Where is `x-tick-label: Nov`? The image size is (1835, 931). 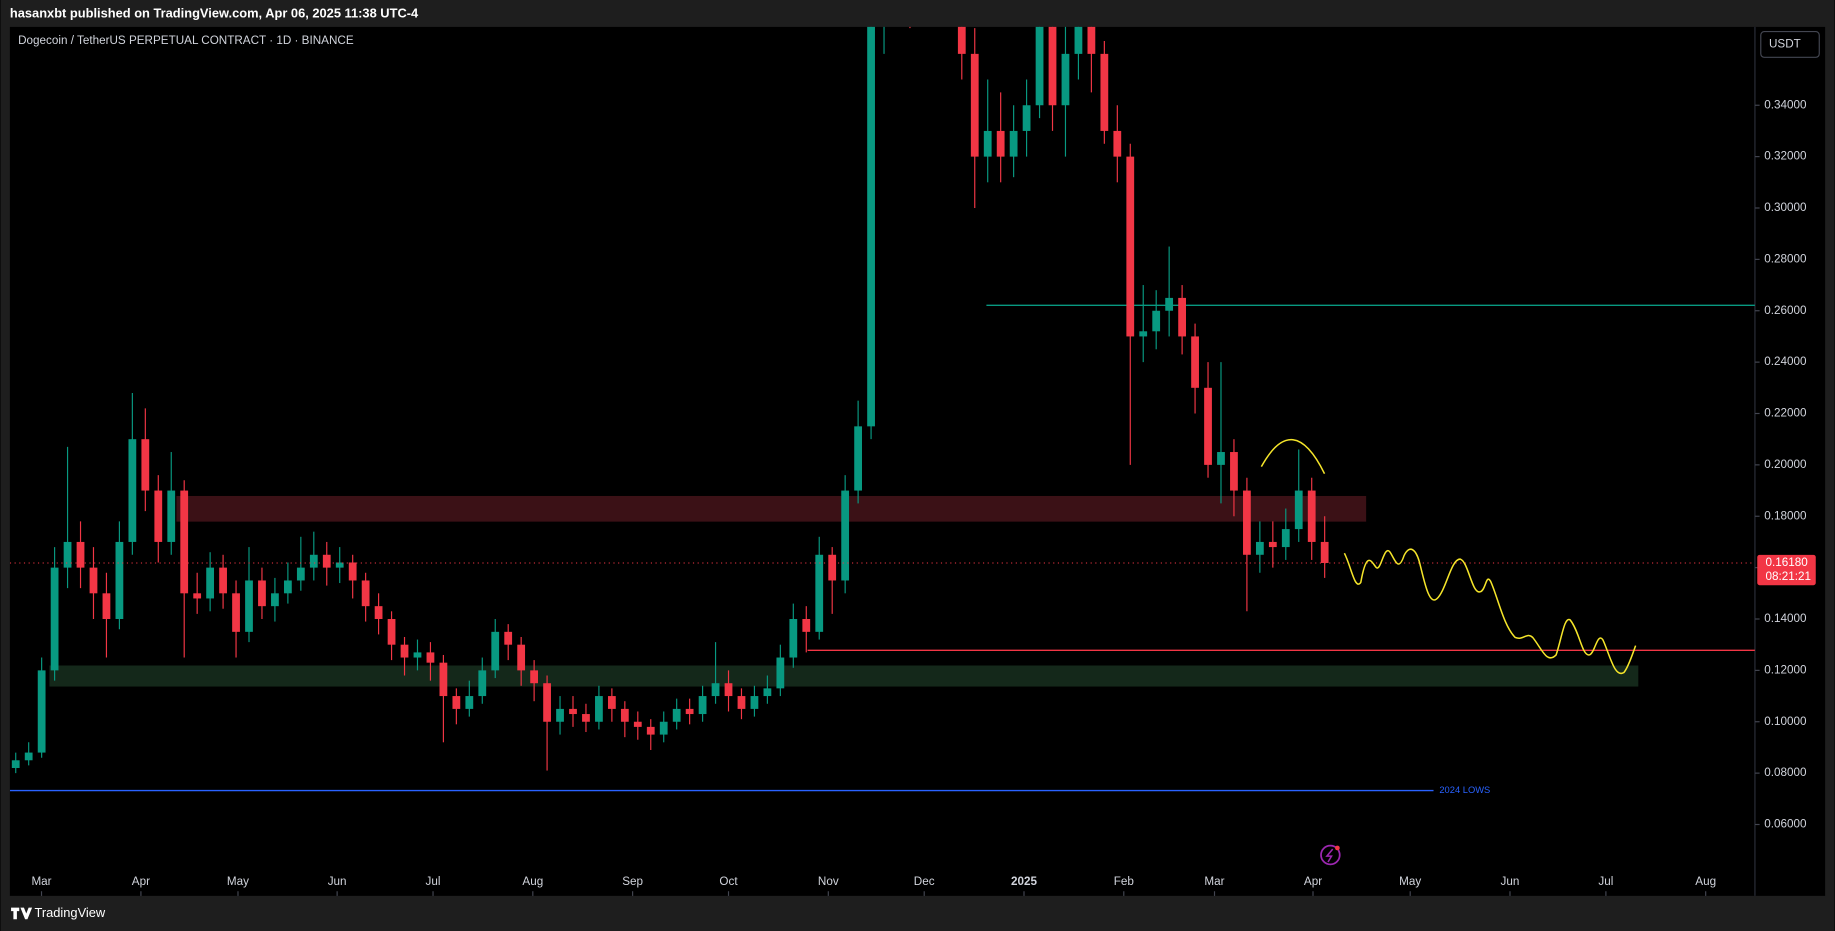
x-tick-label: Nov is located at coordinates (828, 881).